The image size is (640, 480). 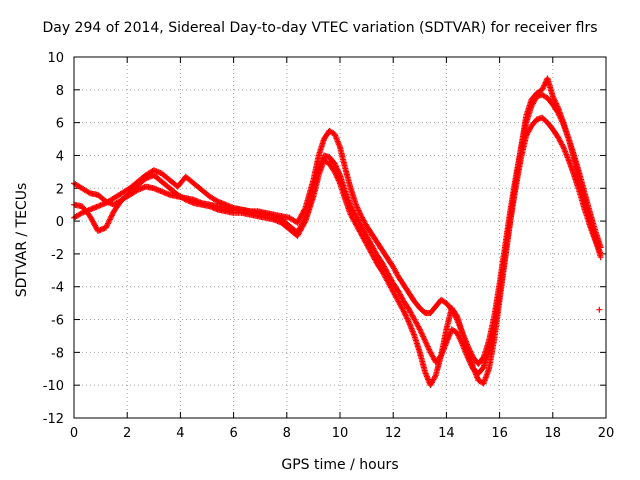 I want to click on x-tick-label: 14, so click(x=446, y=433).